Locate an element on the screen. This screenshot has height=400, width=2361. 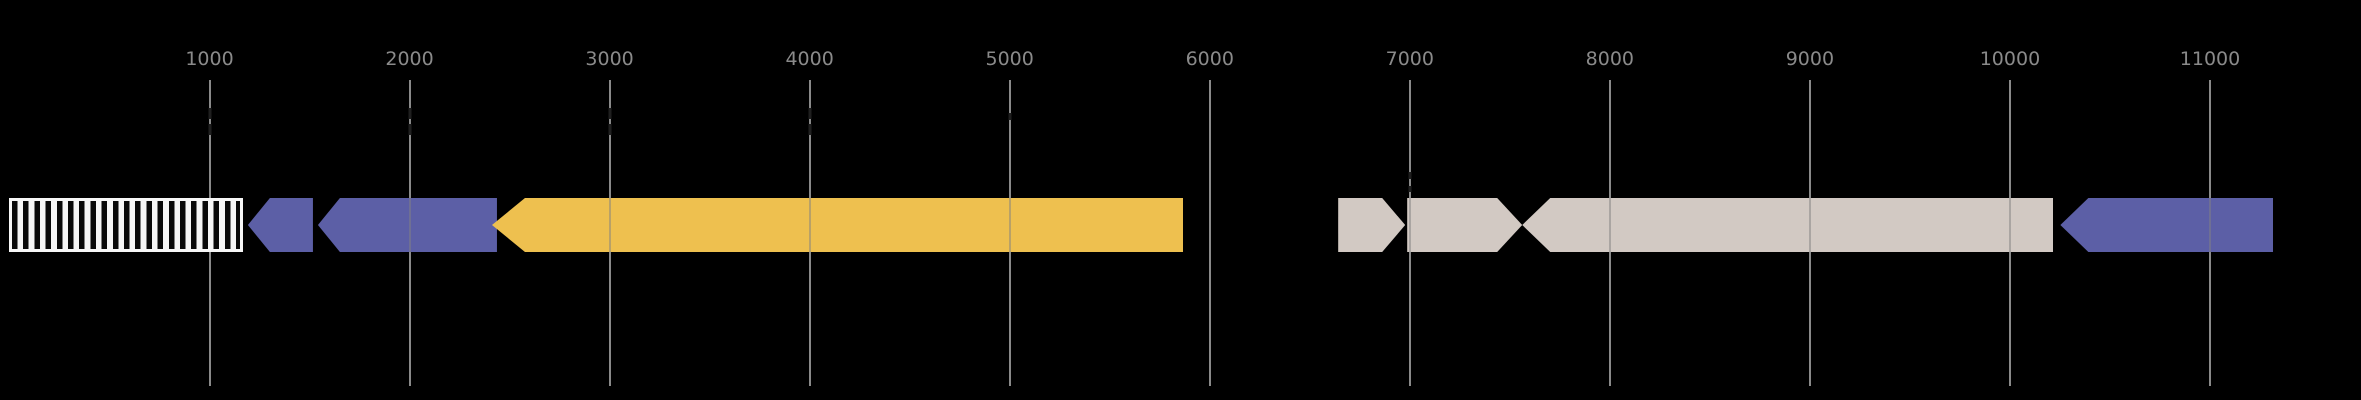
axis-tick-label: 4000 is located at coordinates (809, 59).